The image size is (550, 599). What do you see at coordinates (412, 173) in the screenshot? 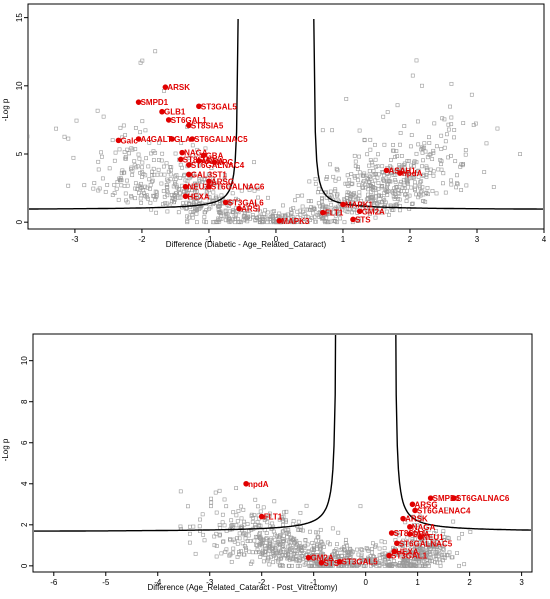
I see `highlight-label: npdA` at bounding box center [412, 173].